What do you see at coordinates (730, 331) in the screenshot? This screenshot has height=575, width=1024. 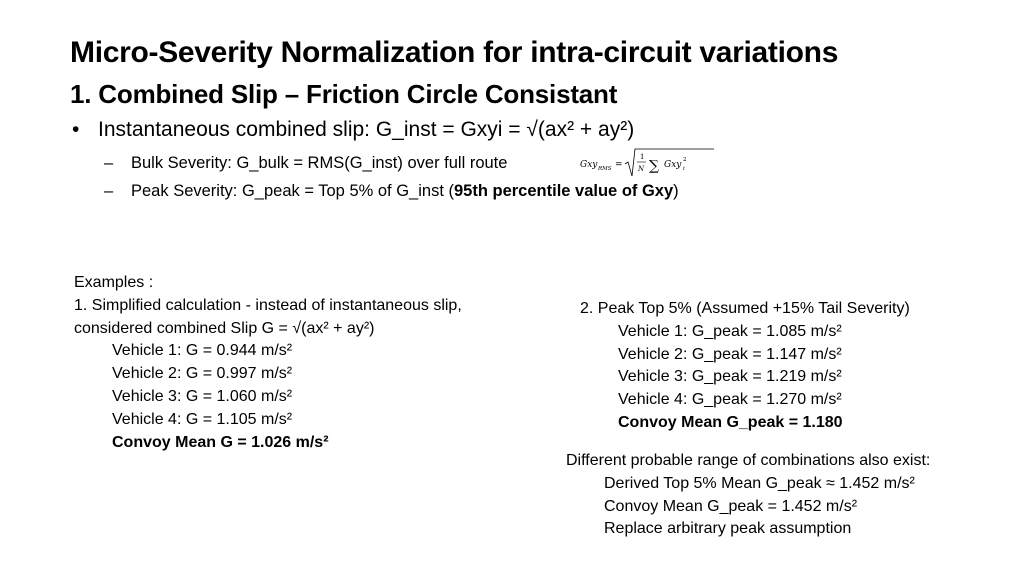 I see `vehicle-g-peak-row: Vehicle 1: G_peak = 1.085 m/s²` at bounding box center [730, 331].